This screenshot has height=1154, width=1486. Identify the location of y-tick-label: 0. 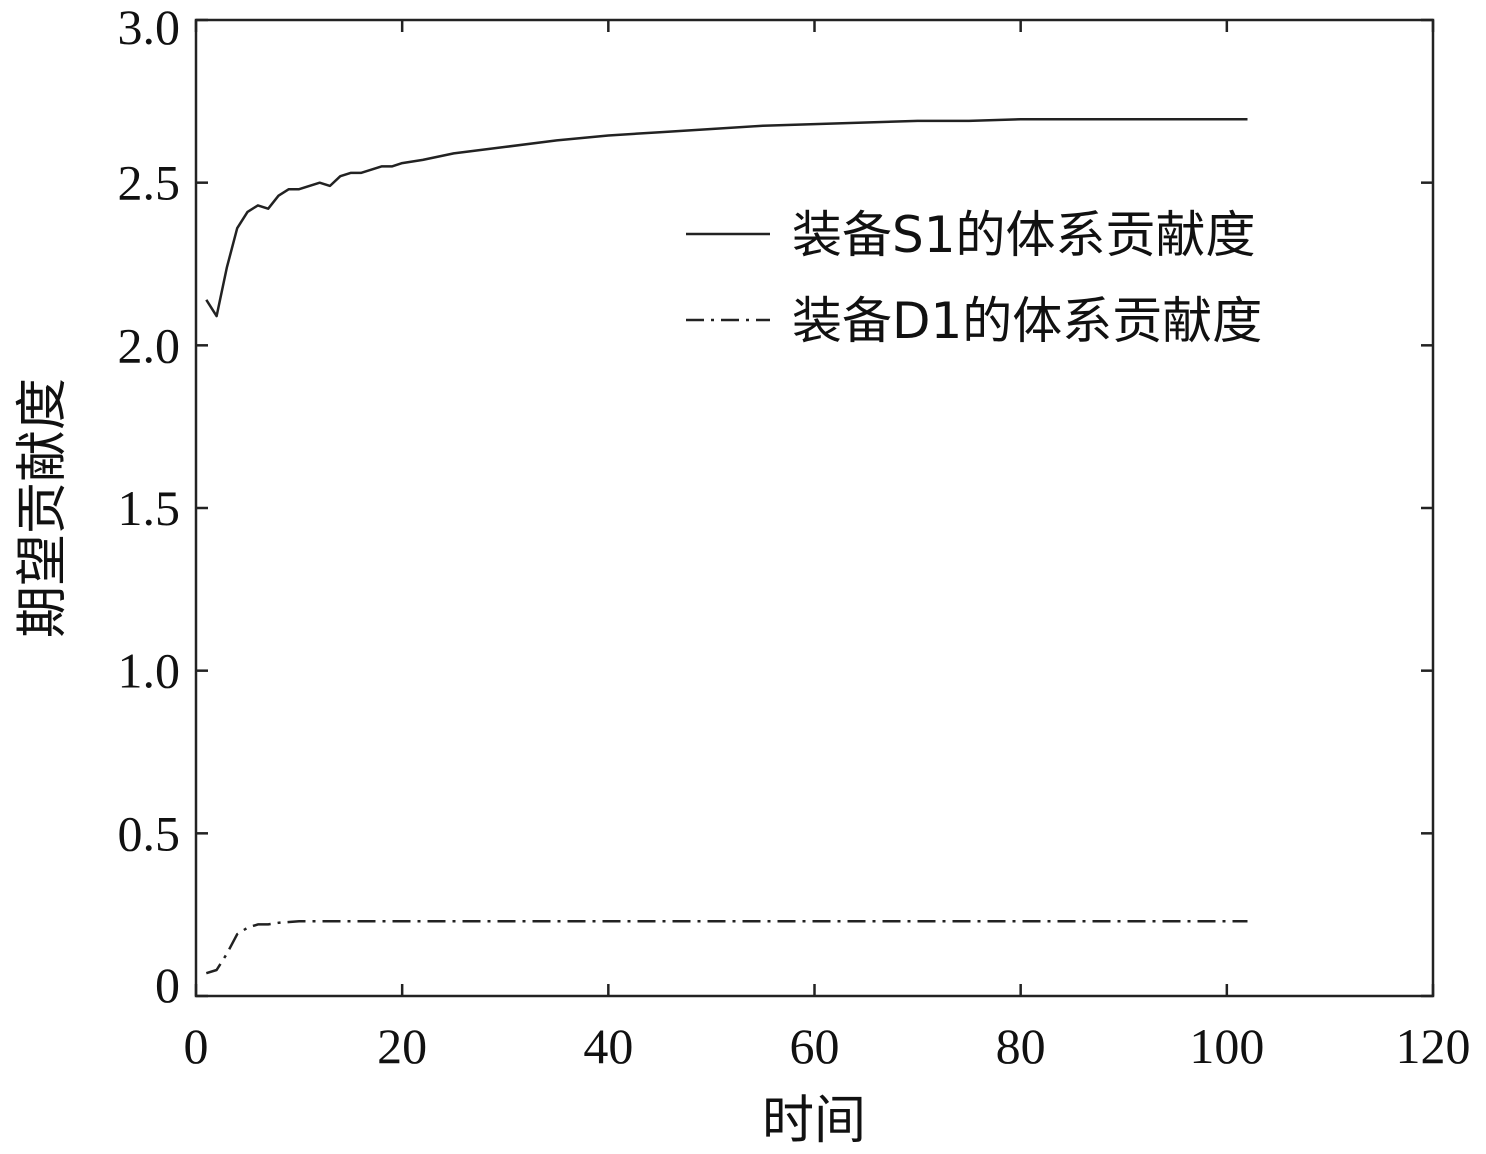
(167, 985).